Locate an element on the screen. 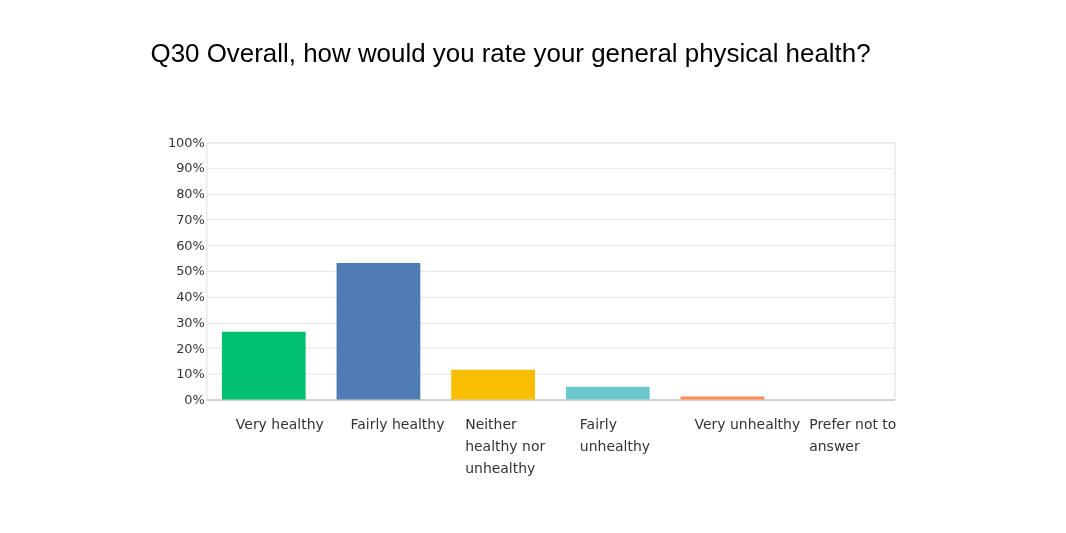  y-tick-label: 20% is located at coordinates (190, 348).